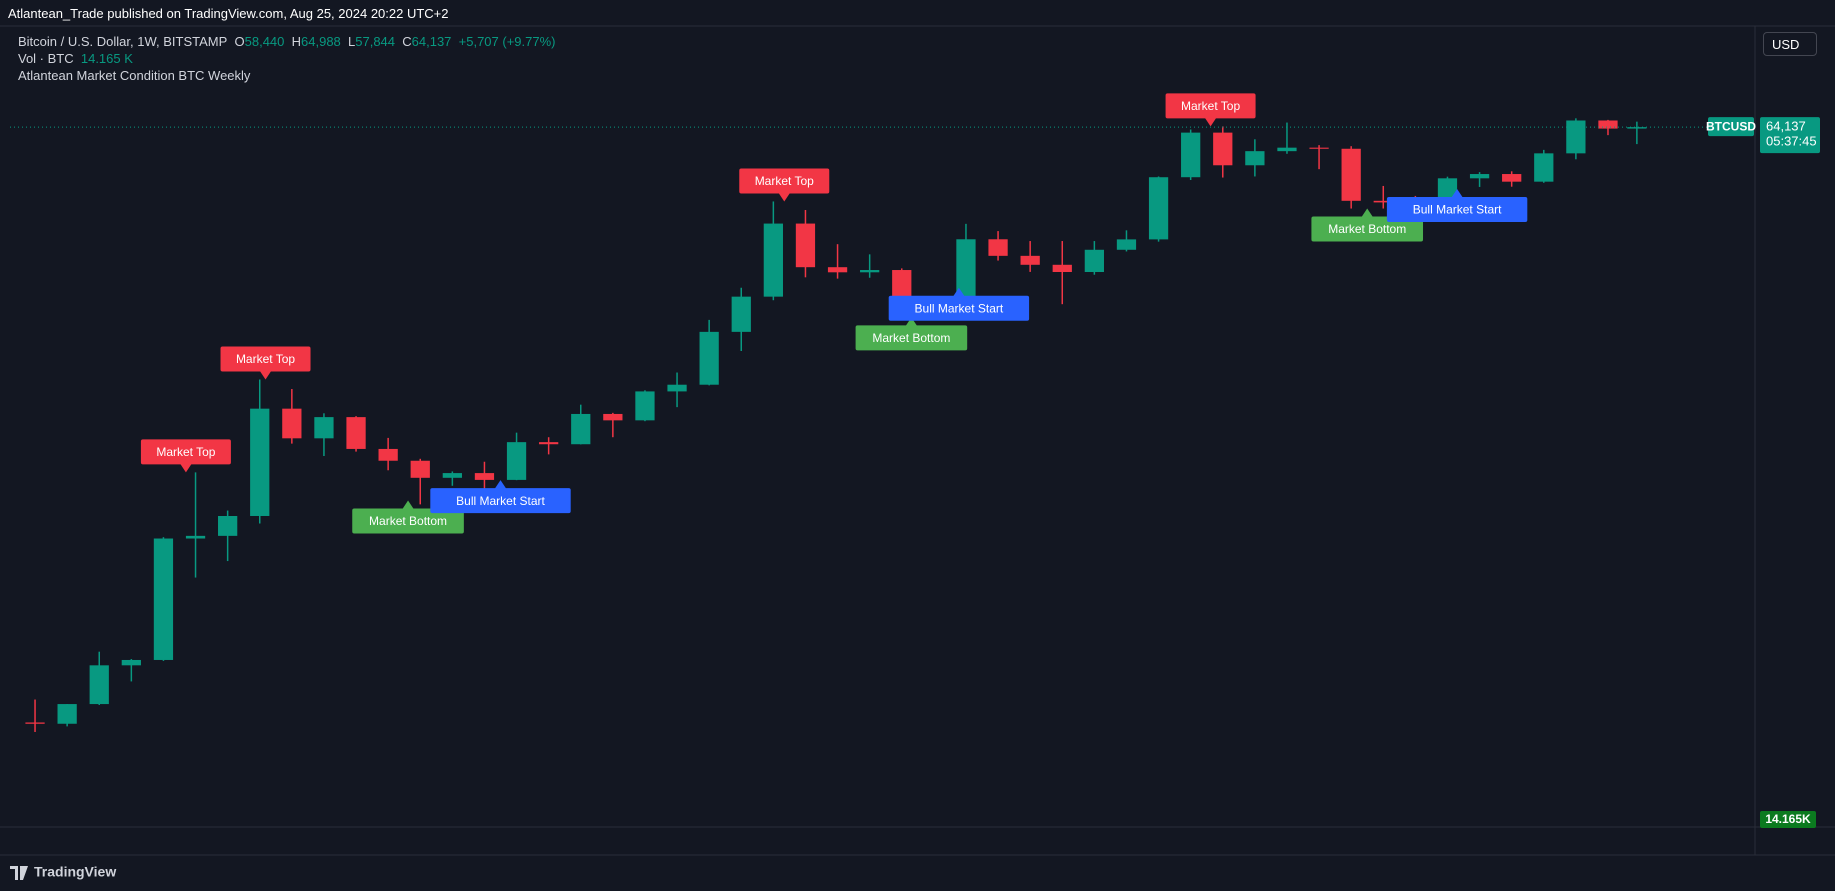 This screenshot has width=1835, height=891. Describe the element at coordinates (375, 41) in the screenshot. I see `low: 57,844` at that location.